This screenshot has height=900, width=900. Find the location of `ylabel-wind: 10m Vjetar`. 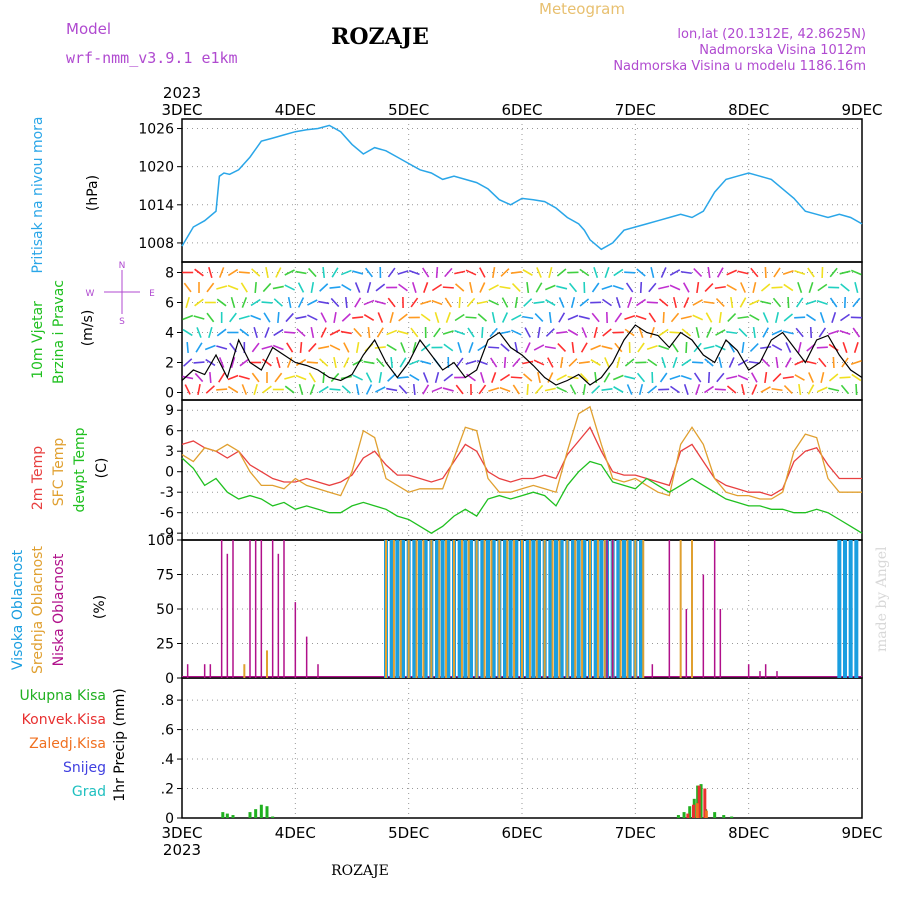

ylabel-wind: 10m Vjetar is located at coordinates (38, 340).